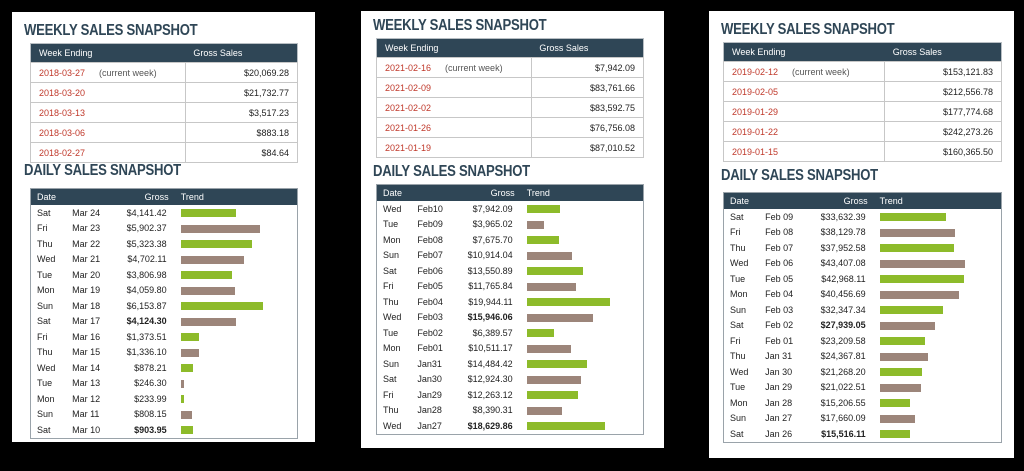 The image size is (1024, 471). Describe the element at coordinates (430, 348) in the screenshot. I see `day-date: Feb01` at that location.